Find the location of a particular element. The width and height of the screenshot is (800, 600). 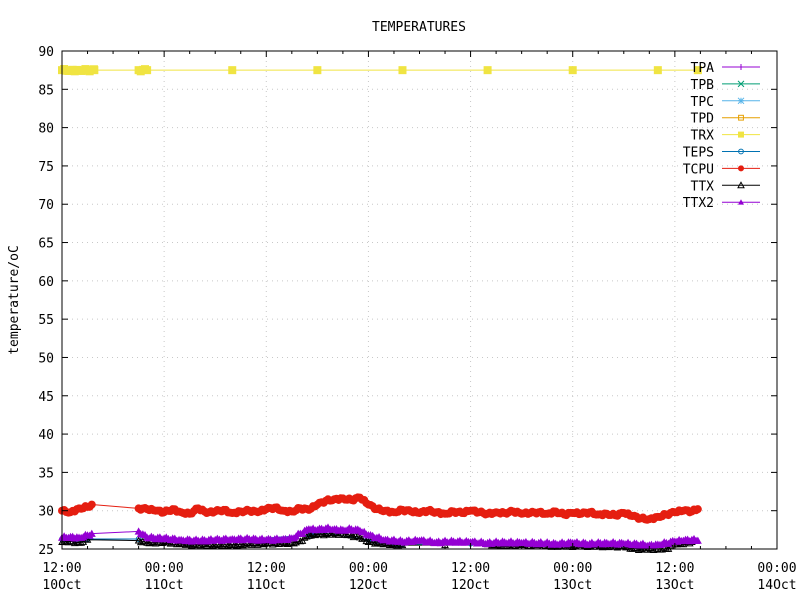

y-tick-label: 75 is located at coordinates (46, 167).